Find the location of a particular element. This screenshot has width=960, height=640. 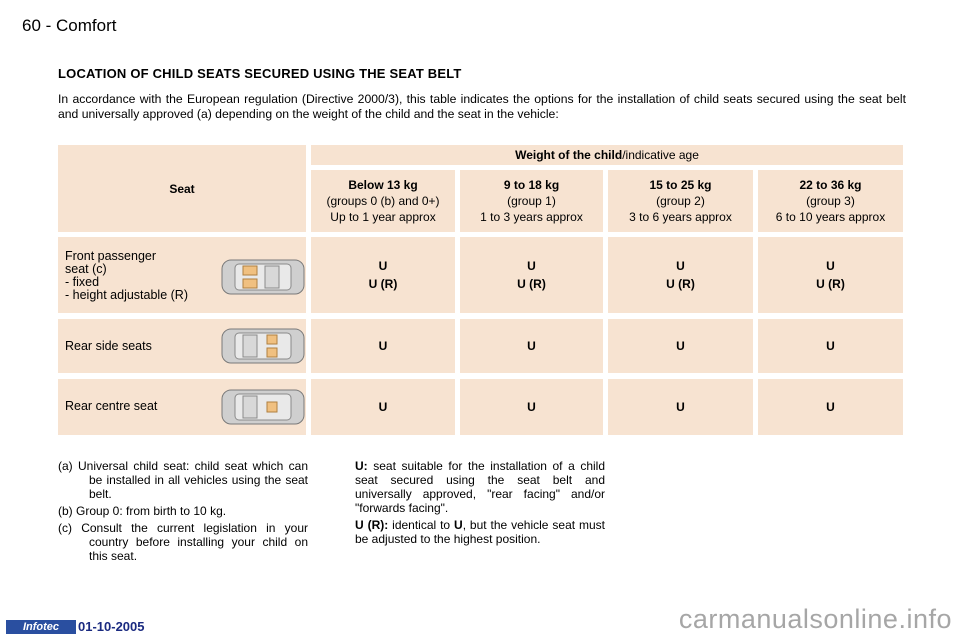

column-group: (group 3) is located at coordinates (830, 201).